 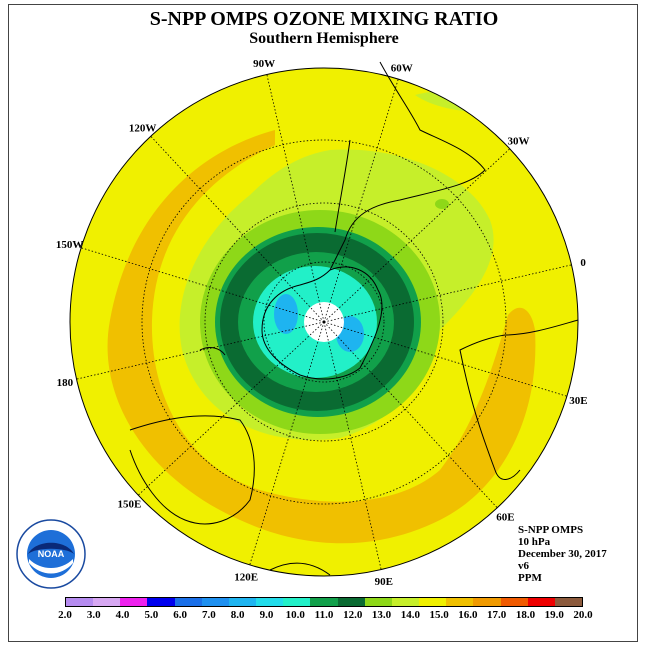 What do you see at coordinates (151, 615) in the screenshot?
I see `colorbar-label: 5.0` at bounding box center [151, 615].